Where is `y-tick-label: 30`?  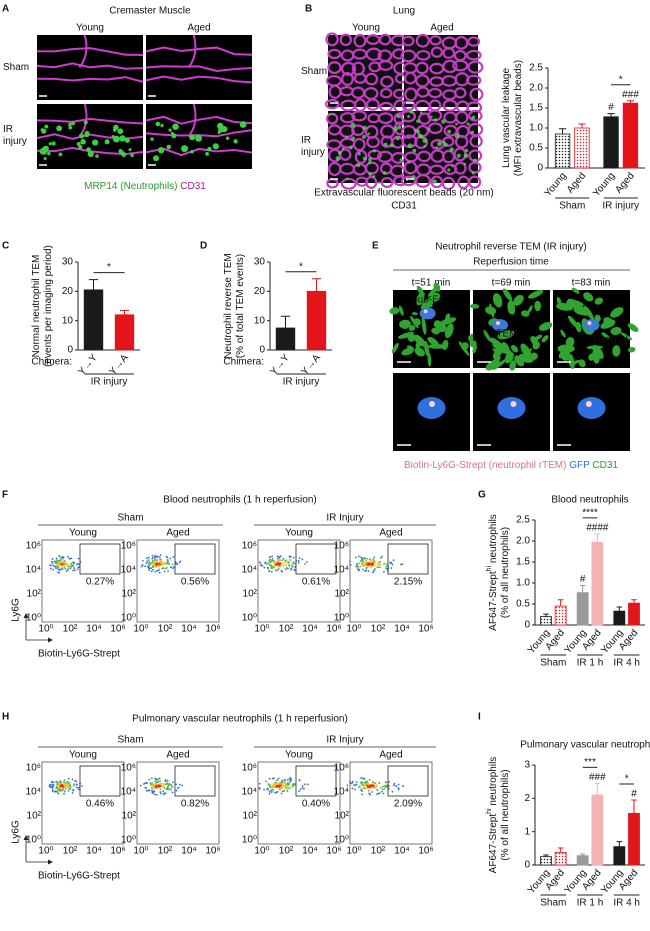 y-tick-label: 30 is located at coordinates (260, 262).